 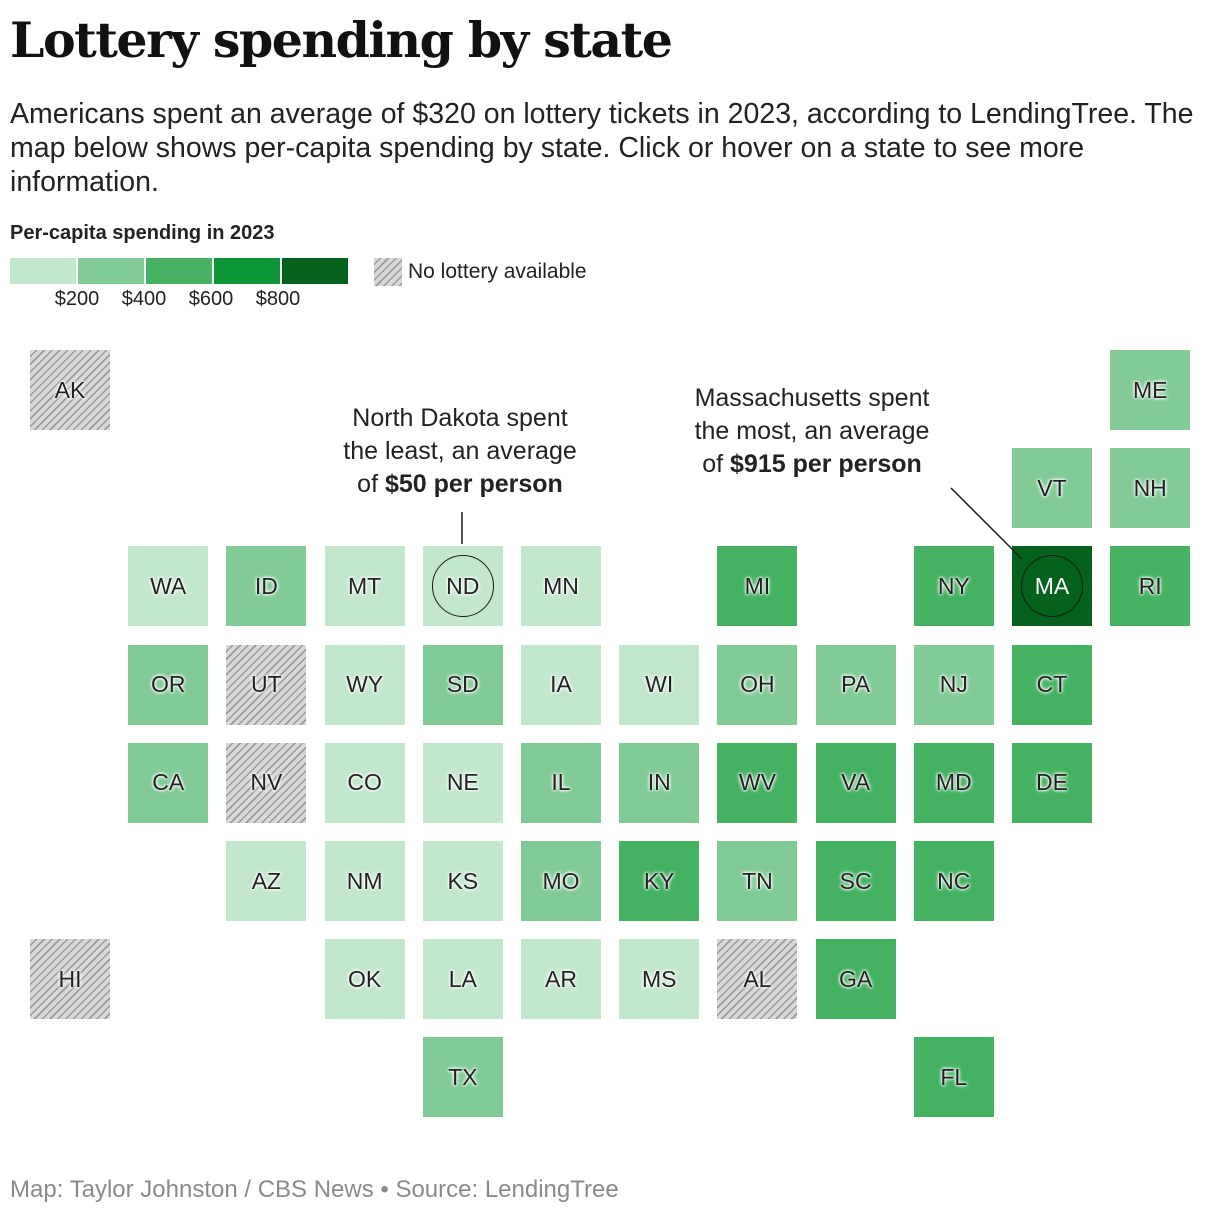 I want to click on state-label: OR, so click(x=168, y=684).